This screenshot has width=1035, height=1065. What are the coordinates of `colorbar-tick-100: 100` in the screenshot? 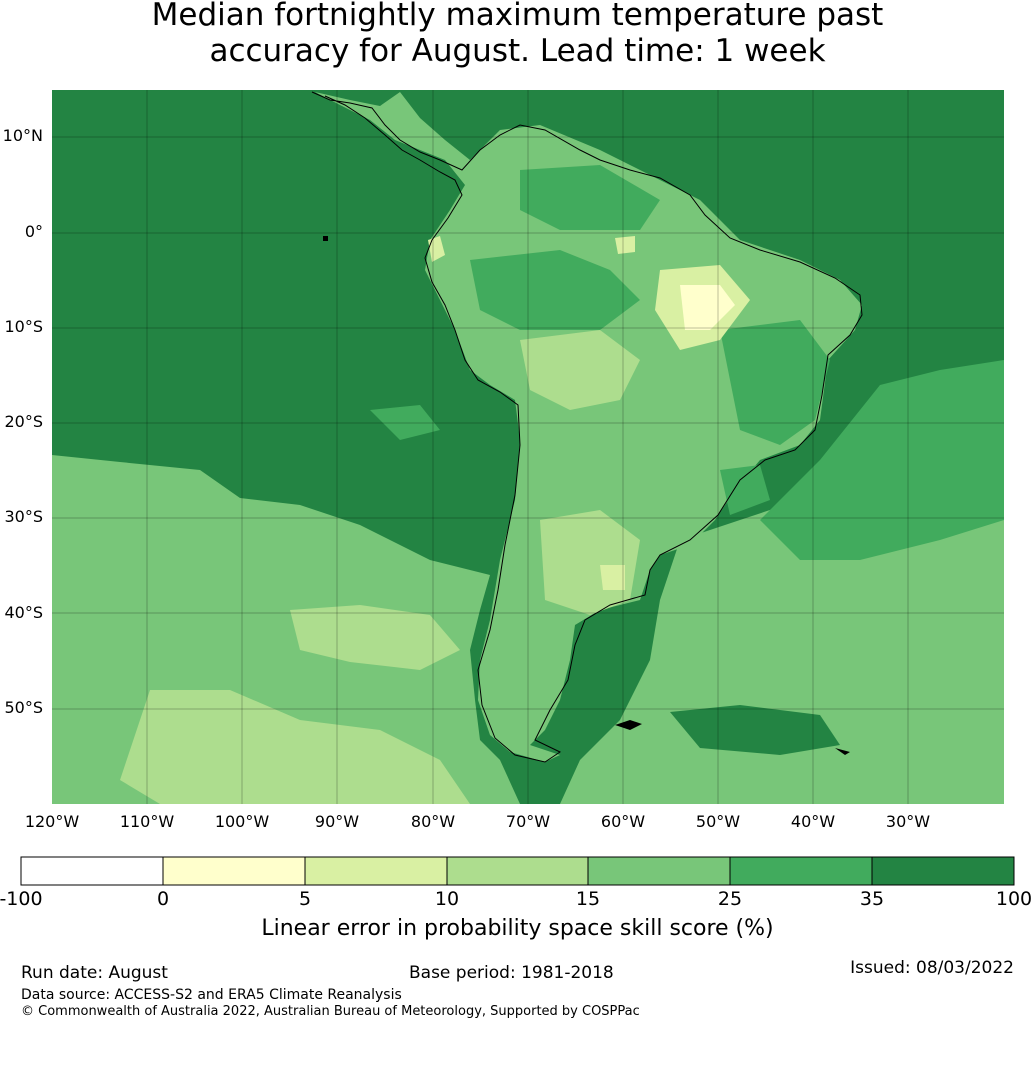 It's located at (1014, 899).